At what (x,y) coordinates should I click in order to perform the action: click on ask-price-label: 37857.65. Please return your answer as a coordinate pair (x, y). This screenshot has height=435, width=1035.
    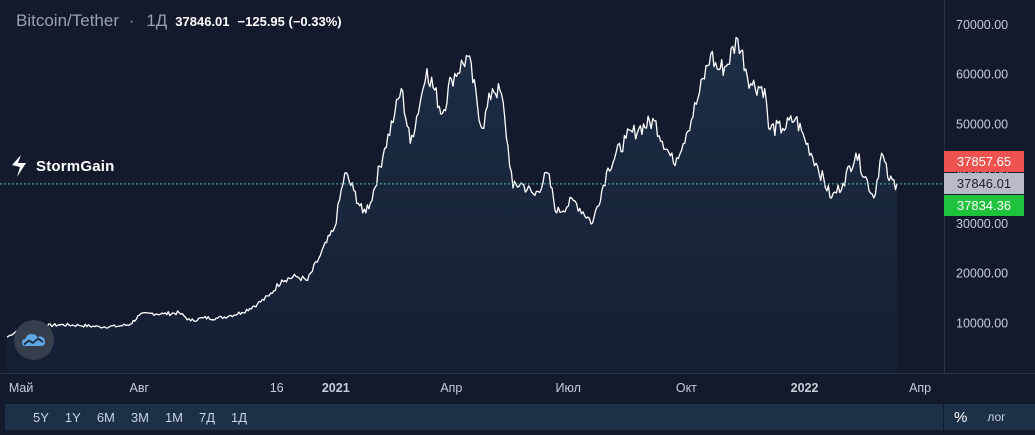
    Looking at the image, I should click on (984, 161).